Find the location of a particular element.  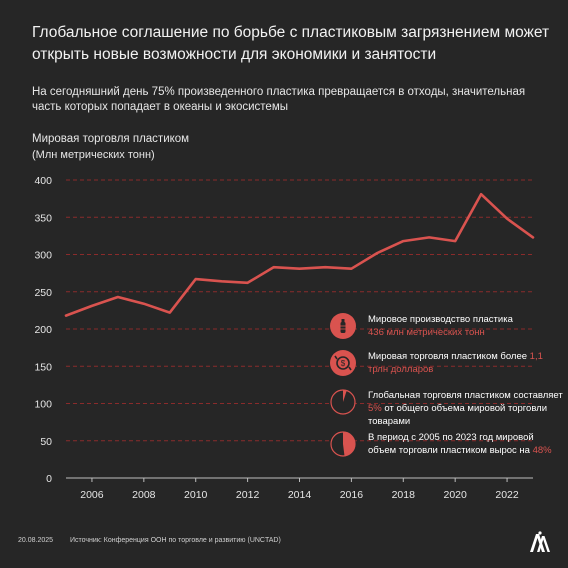

bottle-icon is located at coordinates (343, 326).